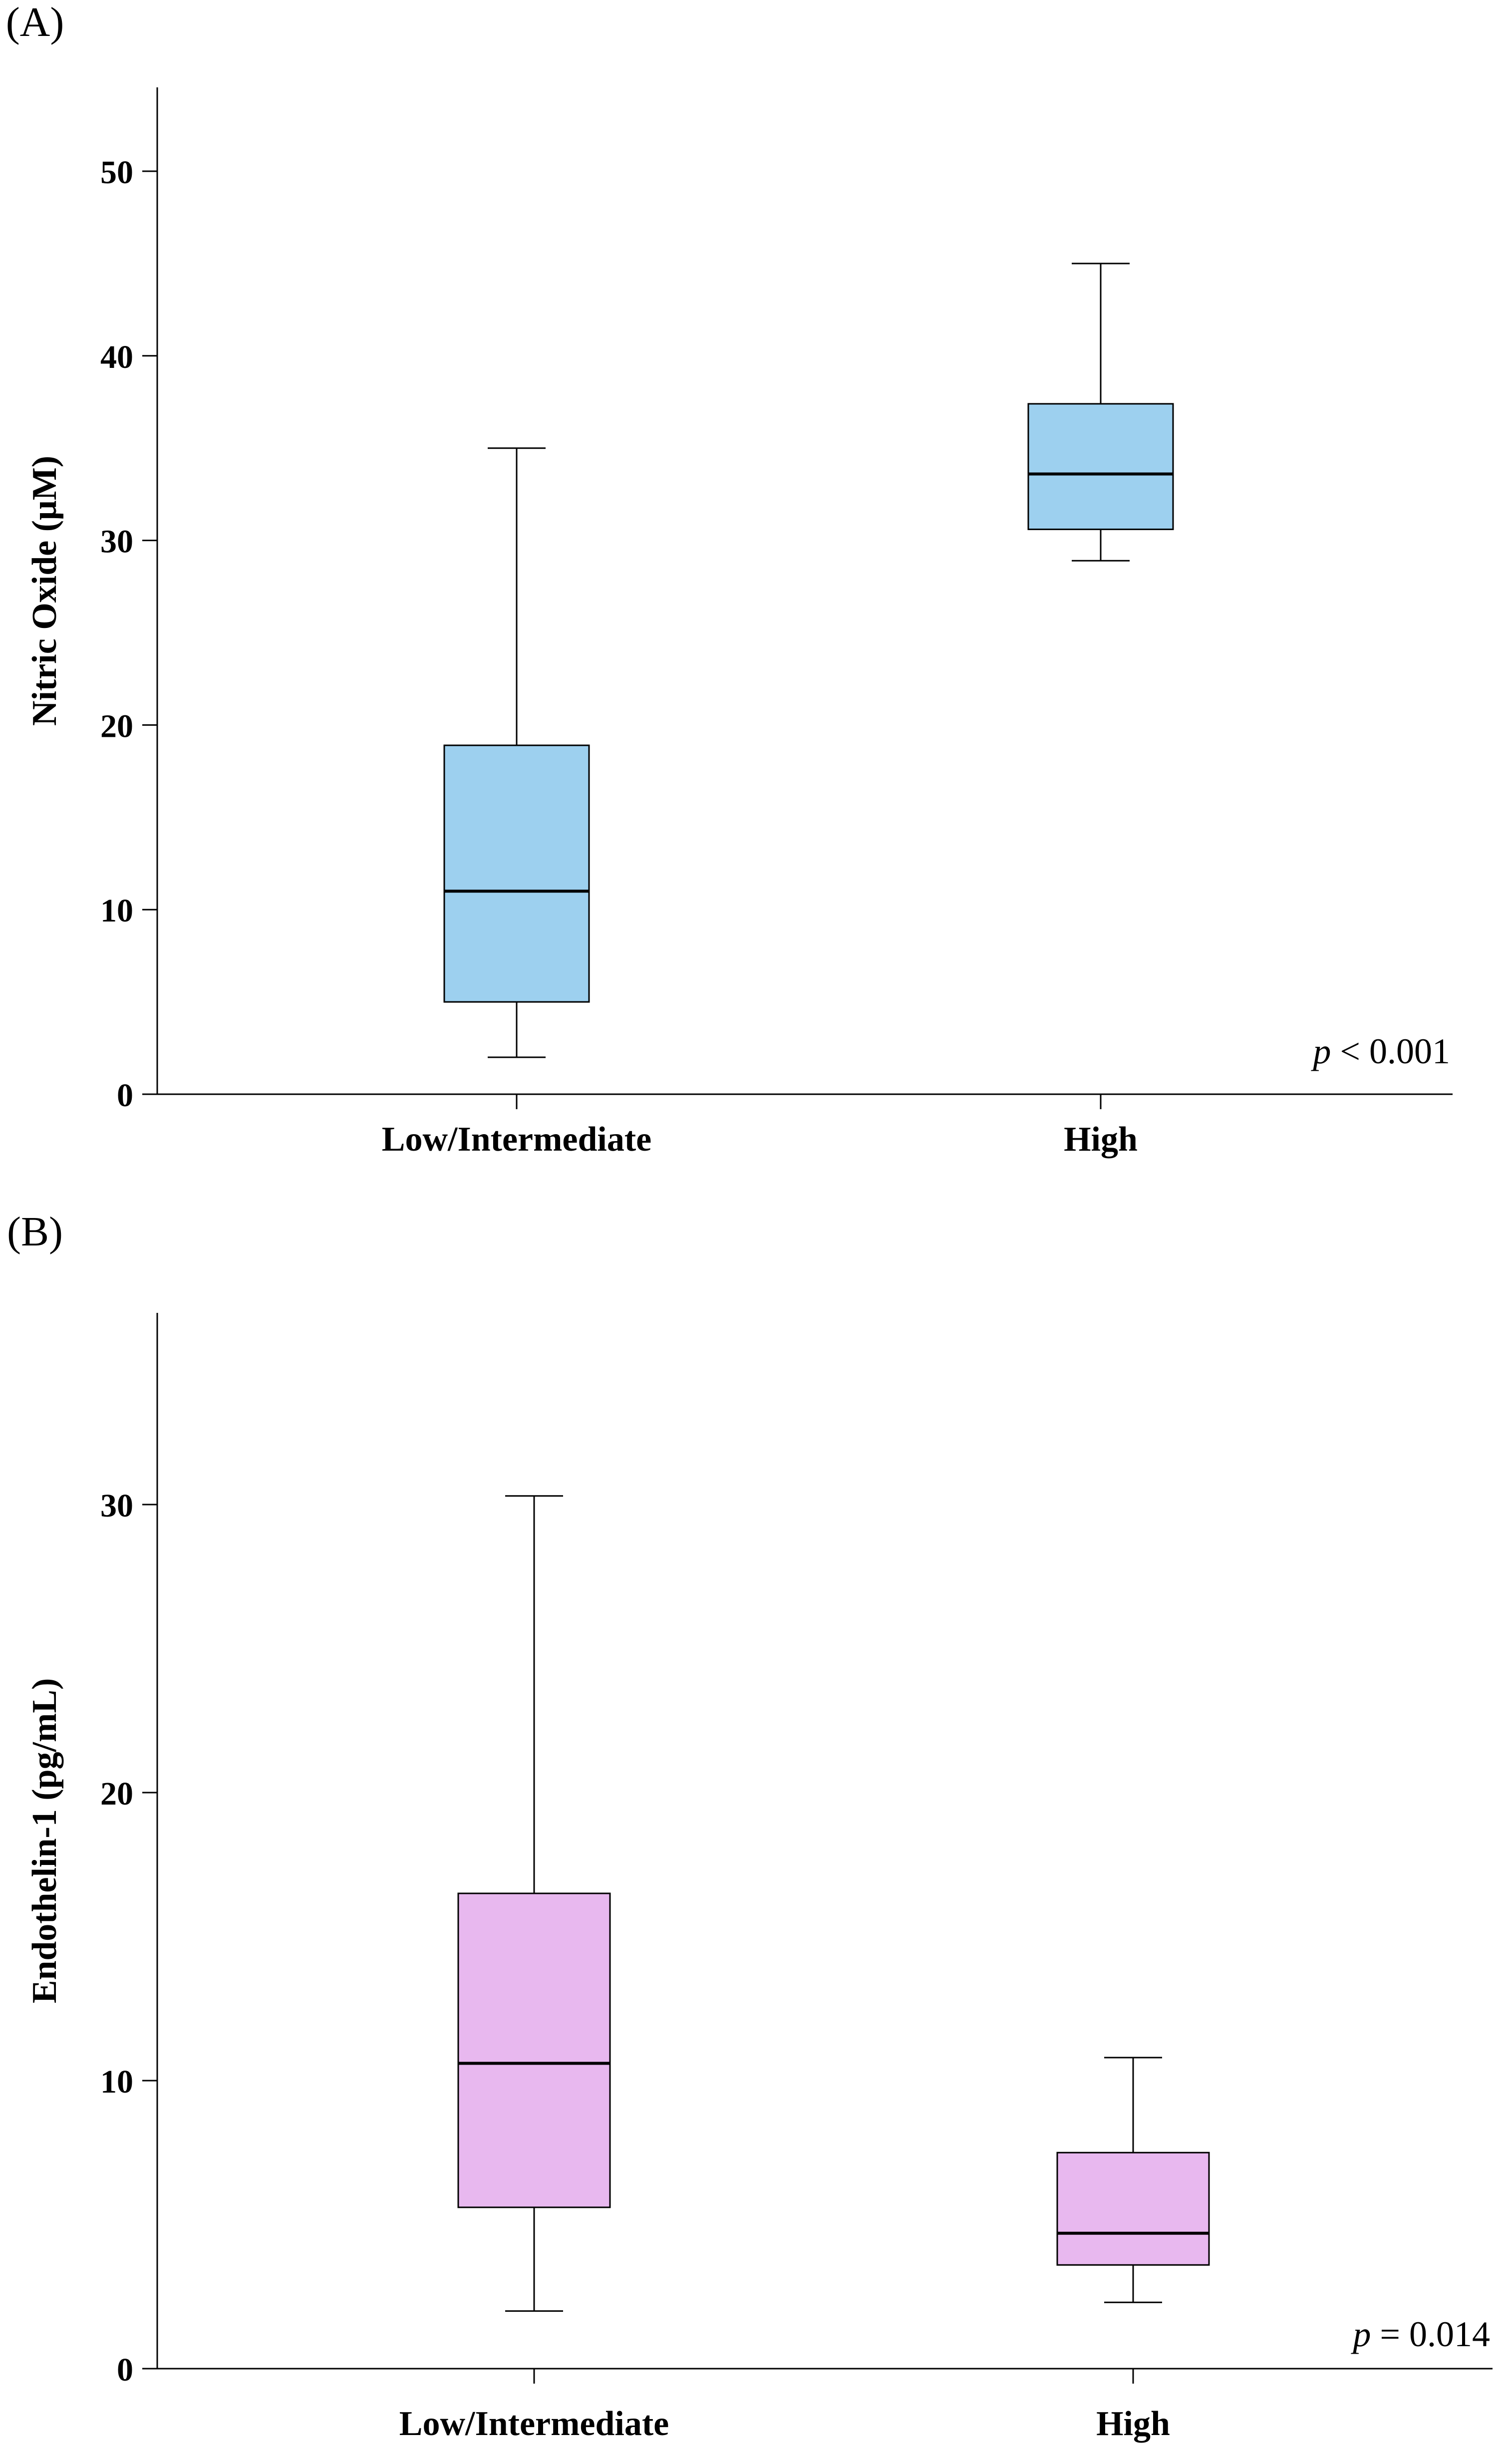  Describe the element at coordinates (116, 726) in the screenshot. I see `panel-a-y-tick-label: 20` at that location.